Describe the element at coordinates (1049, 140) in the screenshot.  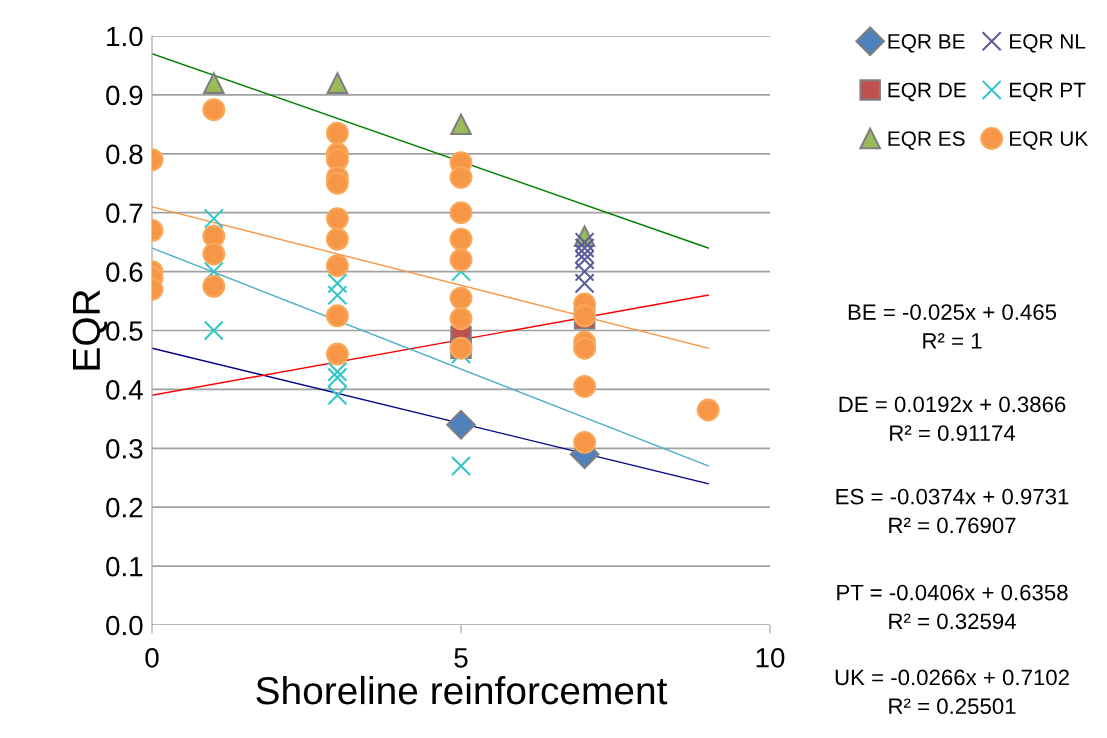
I see `legend-label: EQR UK` at that location.